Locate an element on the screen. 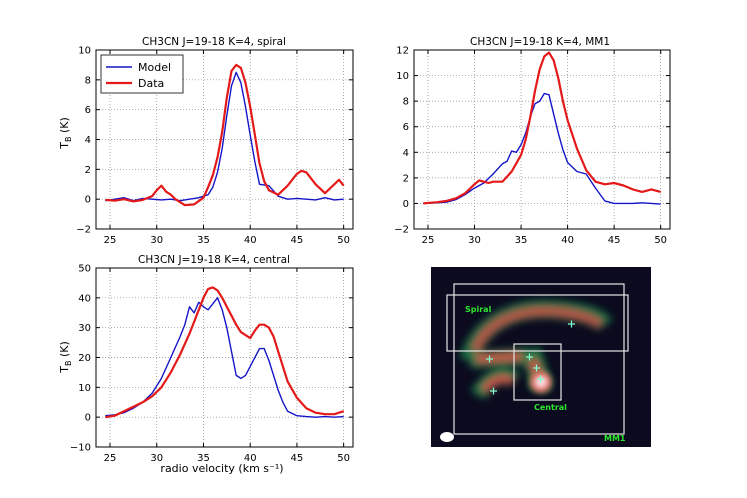  legend: Model Data is located at coordinates (142, 74).